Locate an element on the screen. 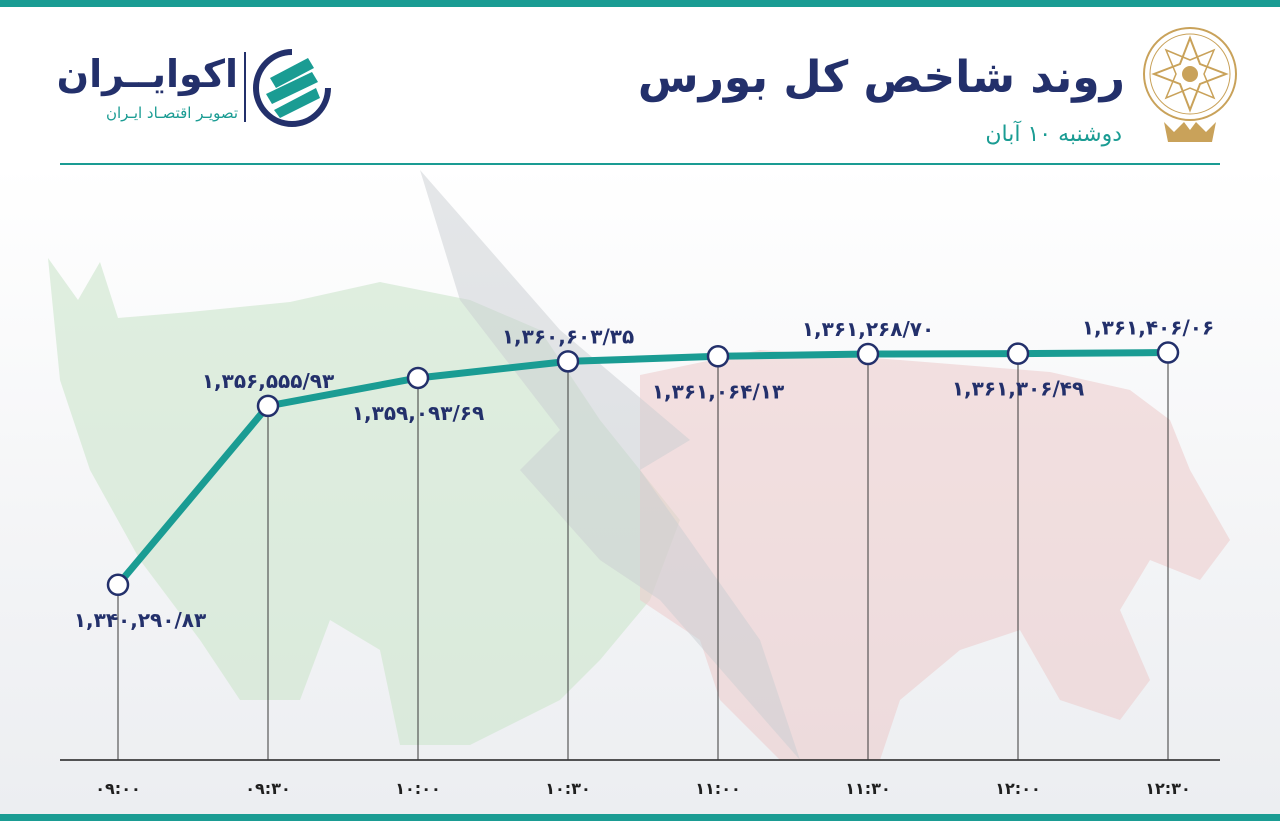 The image size is (1280, 821). value-label: ۱,۳۵۶,۵۵۵/۹۳ is located at coordinates (268, 381).